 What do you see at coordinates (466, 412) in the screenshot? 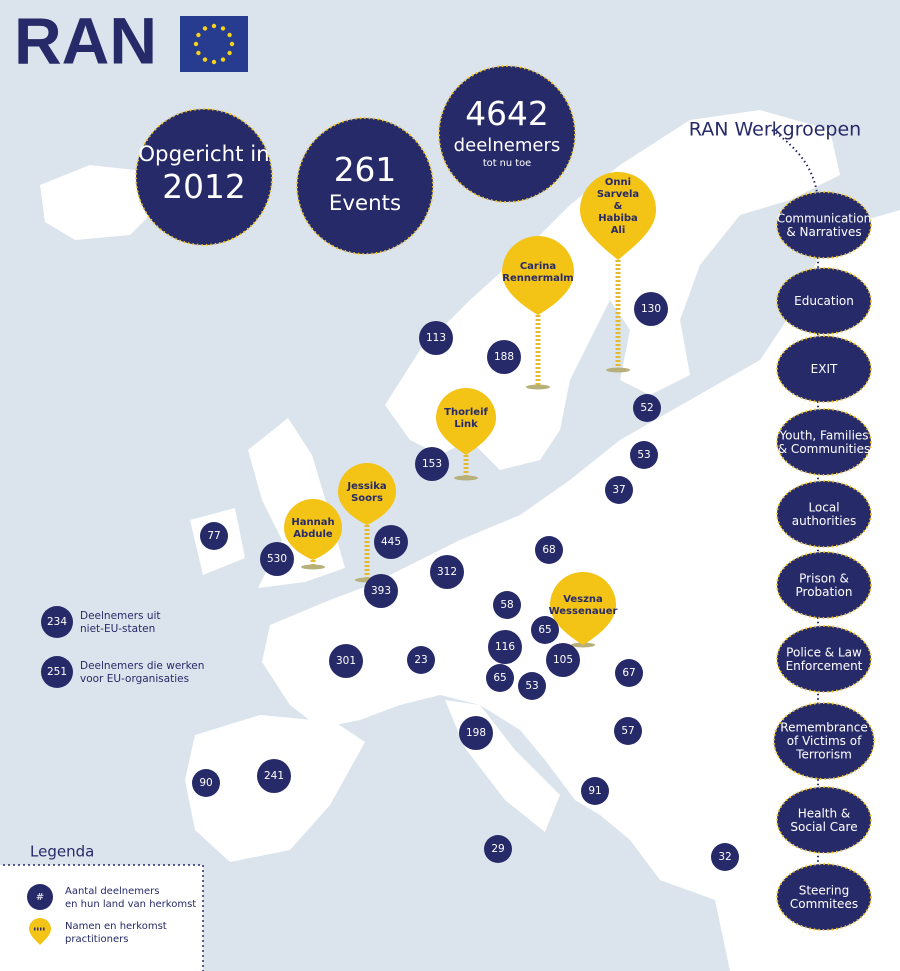
I see `text-line: Thorleif` at bounding box center [466, 412].